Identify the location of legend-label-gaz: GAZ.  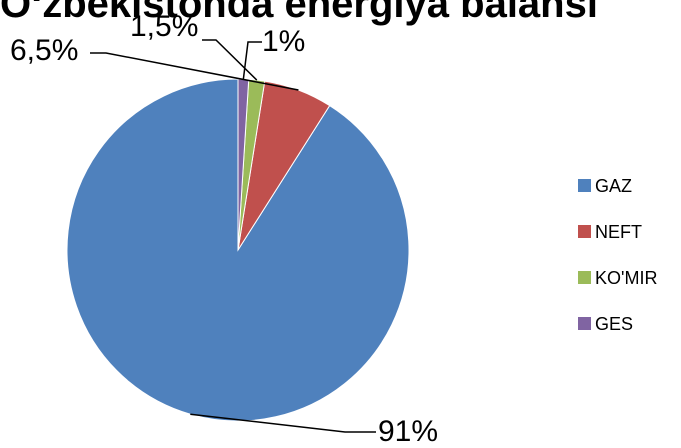
(613, 186).